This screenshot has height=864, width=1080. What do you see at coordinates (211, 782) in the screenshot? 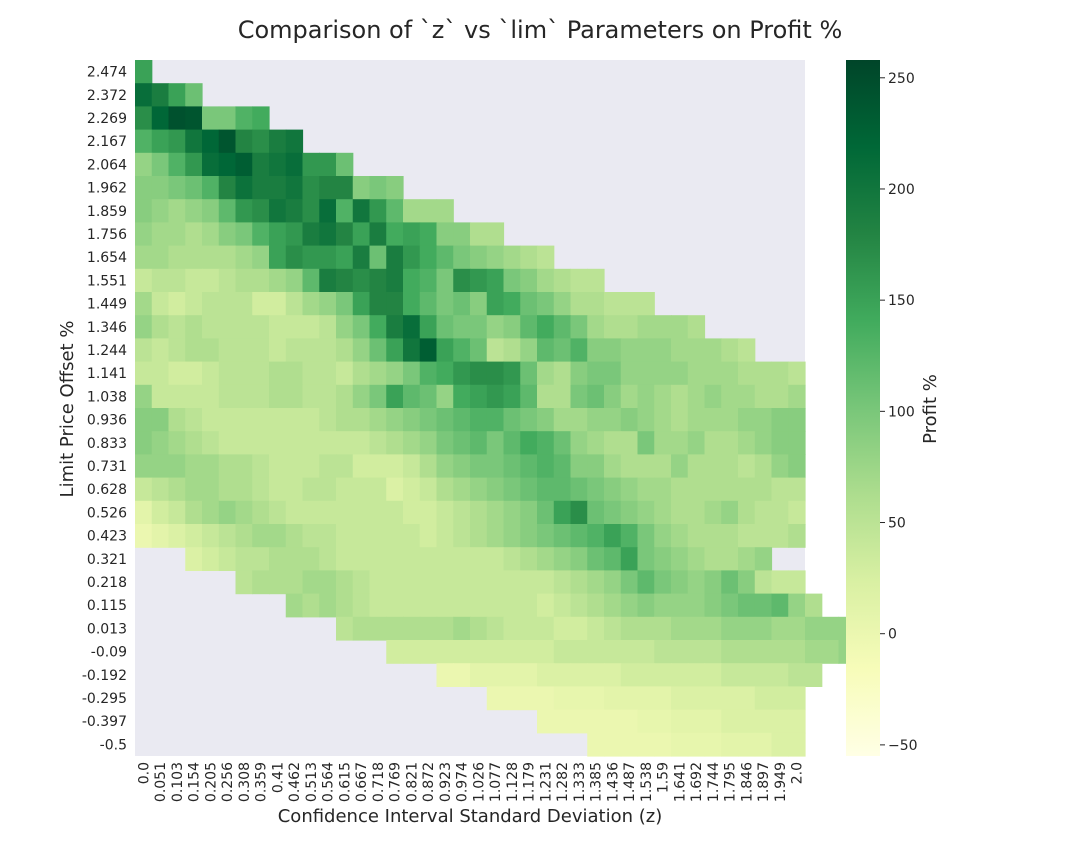
I see `x-tick-label: 0.205` at bounding box center [211, 782].